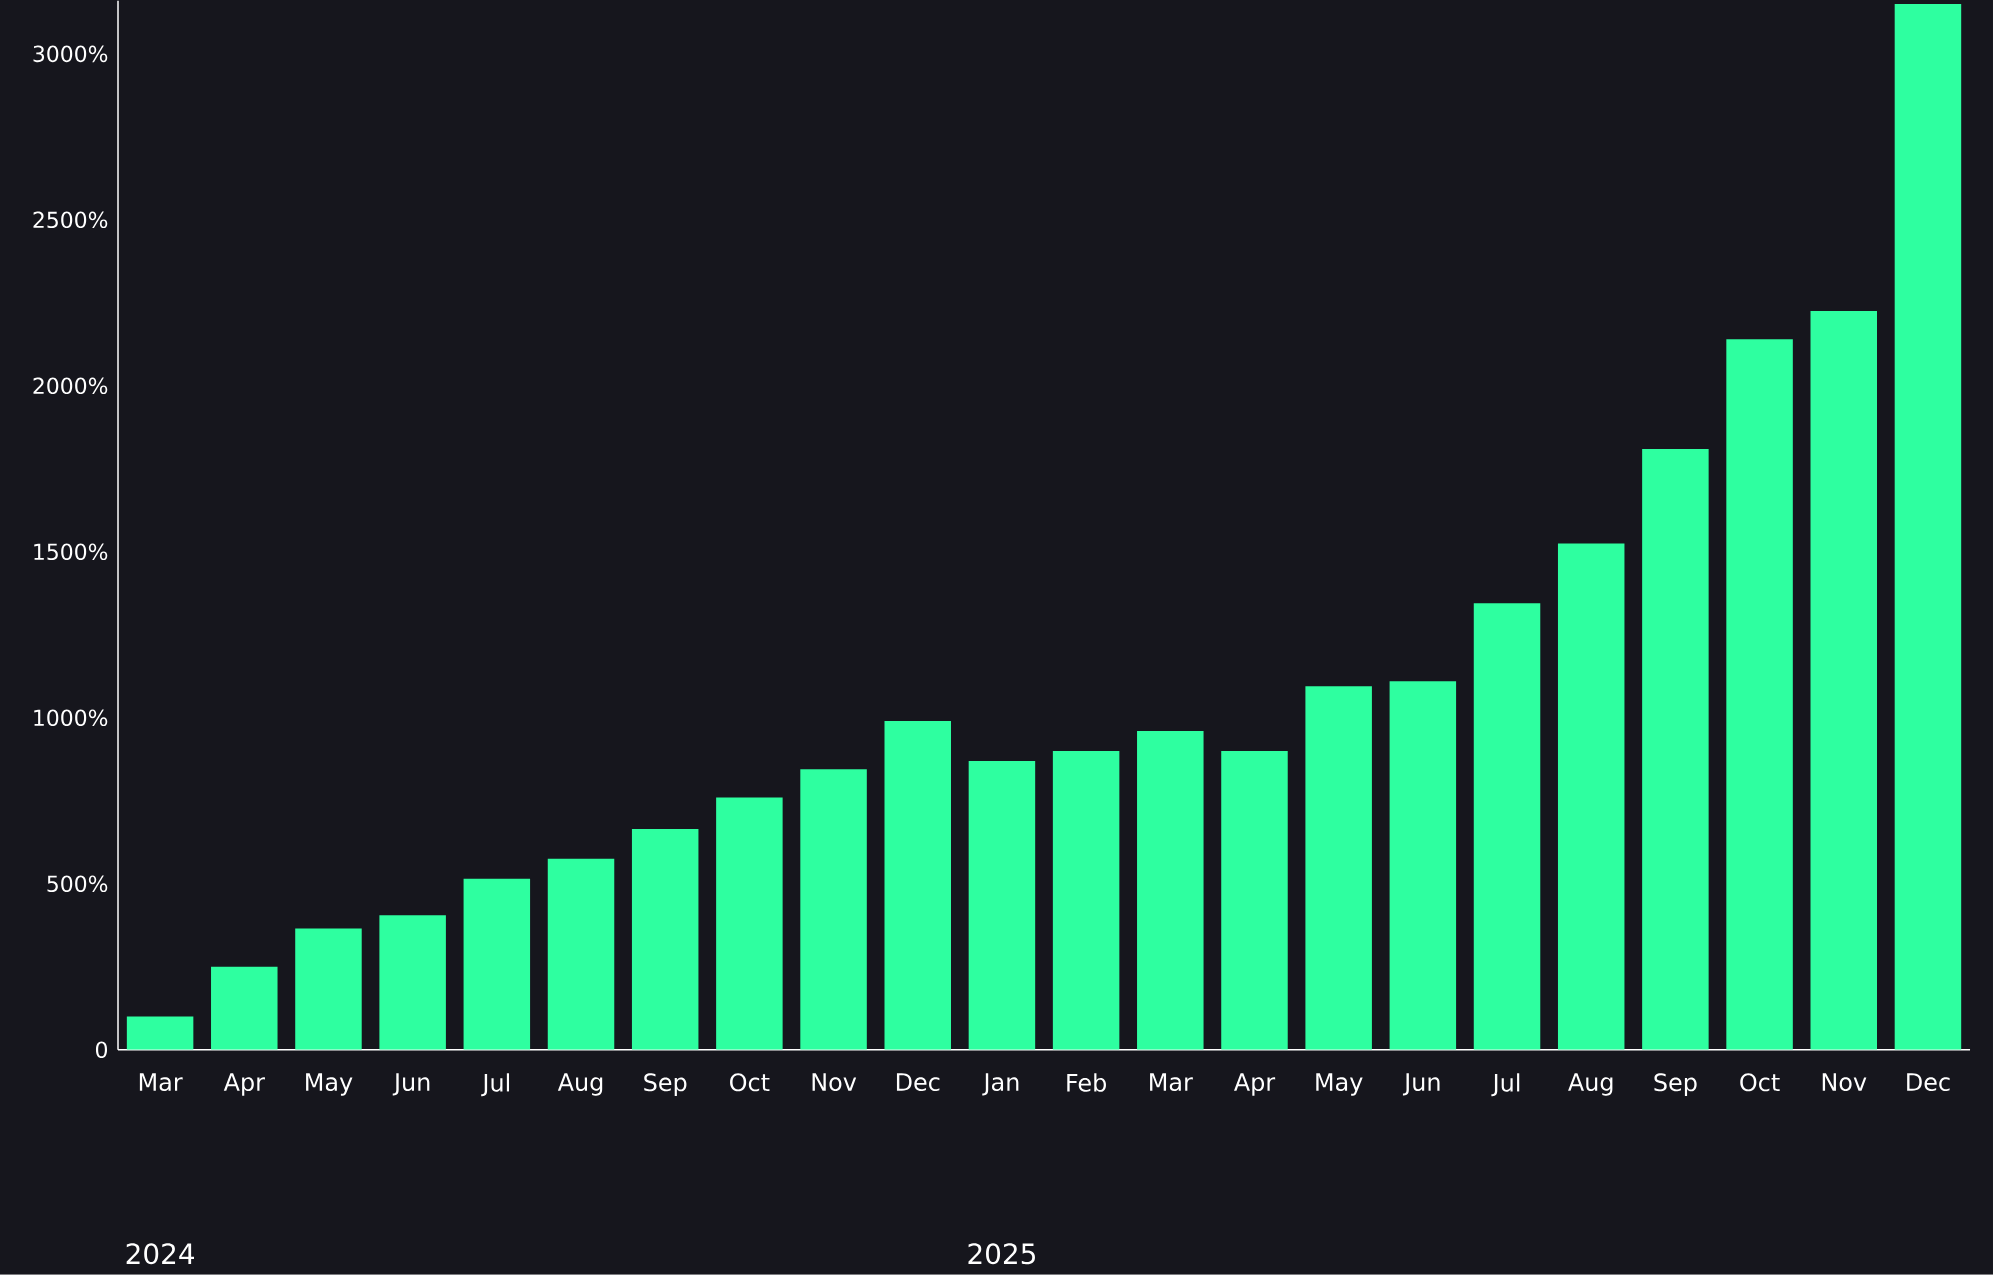  Describe the element at coordinates (1086, 1082) in the screenshot. I see `x-tick-label: Feb` at that location.